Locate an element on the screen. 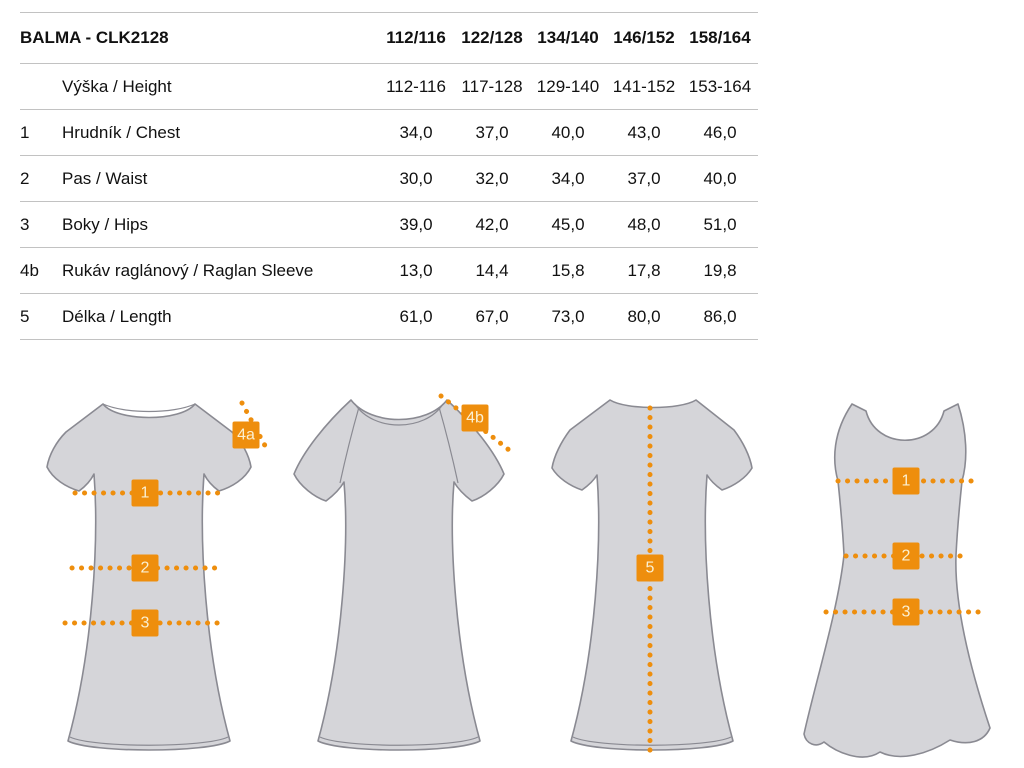 Image resolution: width=1024 pixels, height=768 pixels. dress-front-raglan-diagram: 4b is located at coordinates (399, 577).